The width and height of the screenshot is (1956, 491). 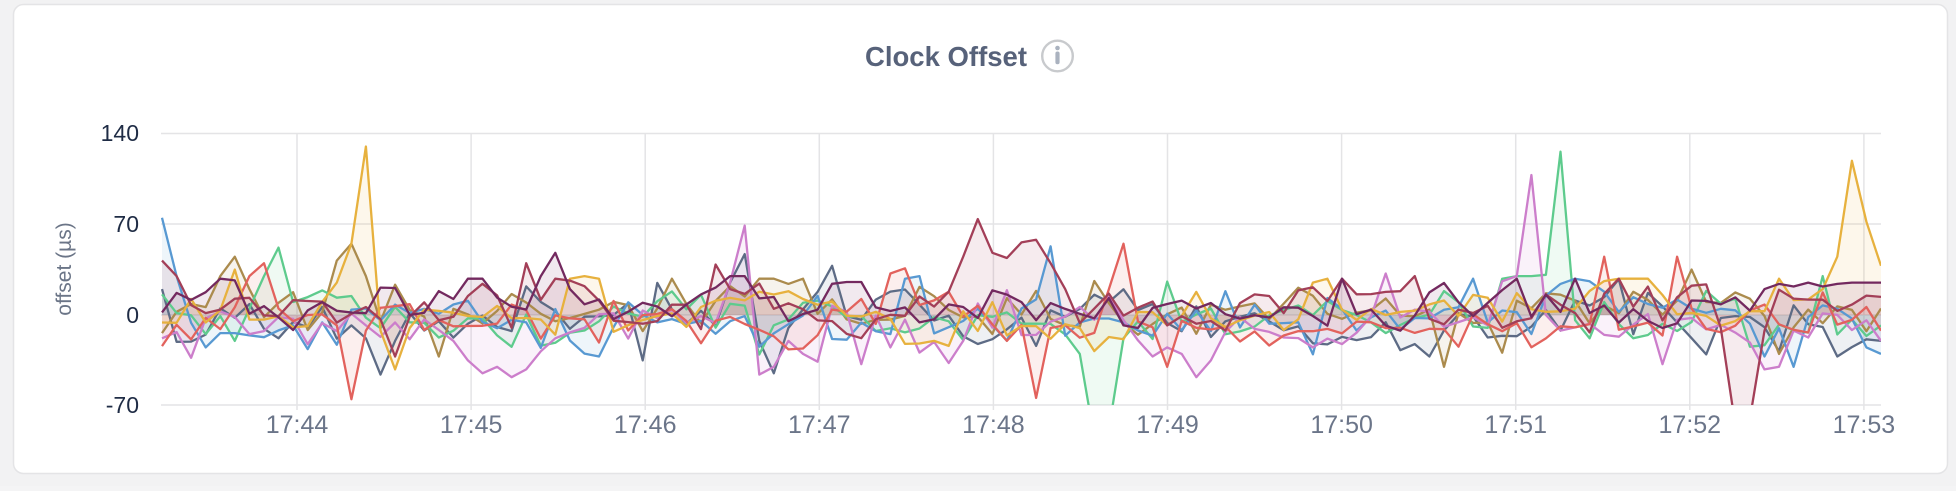 I want to click on svg-text: 17:44, so click(x=297, y=425).